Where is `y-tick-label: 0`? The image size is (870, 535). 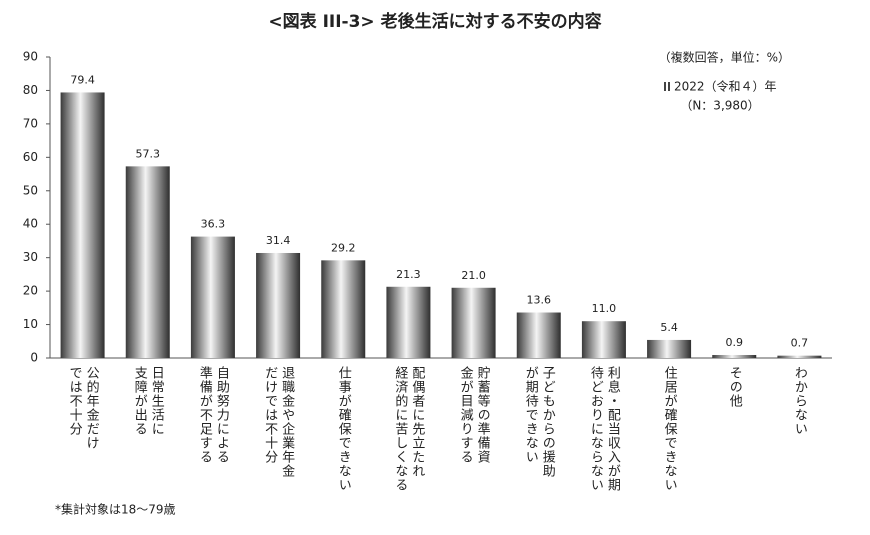 y-tick-label: 0 is located at coordinates (34, 358).